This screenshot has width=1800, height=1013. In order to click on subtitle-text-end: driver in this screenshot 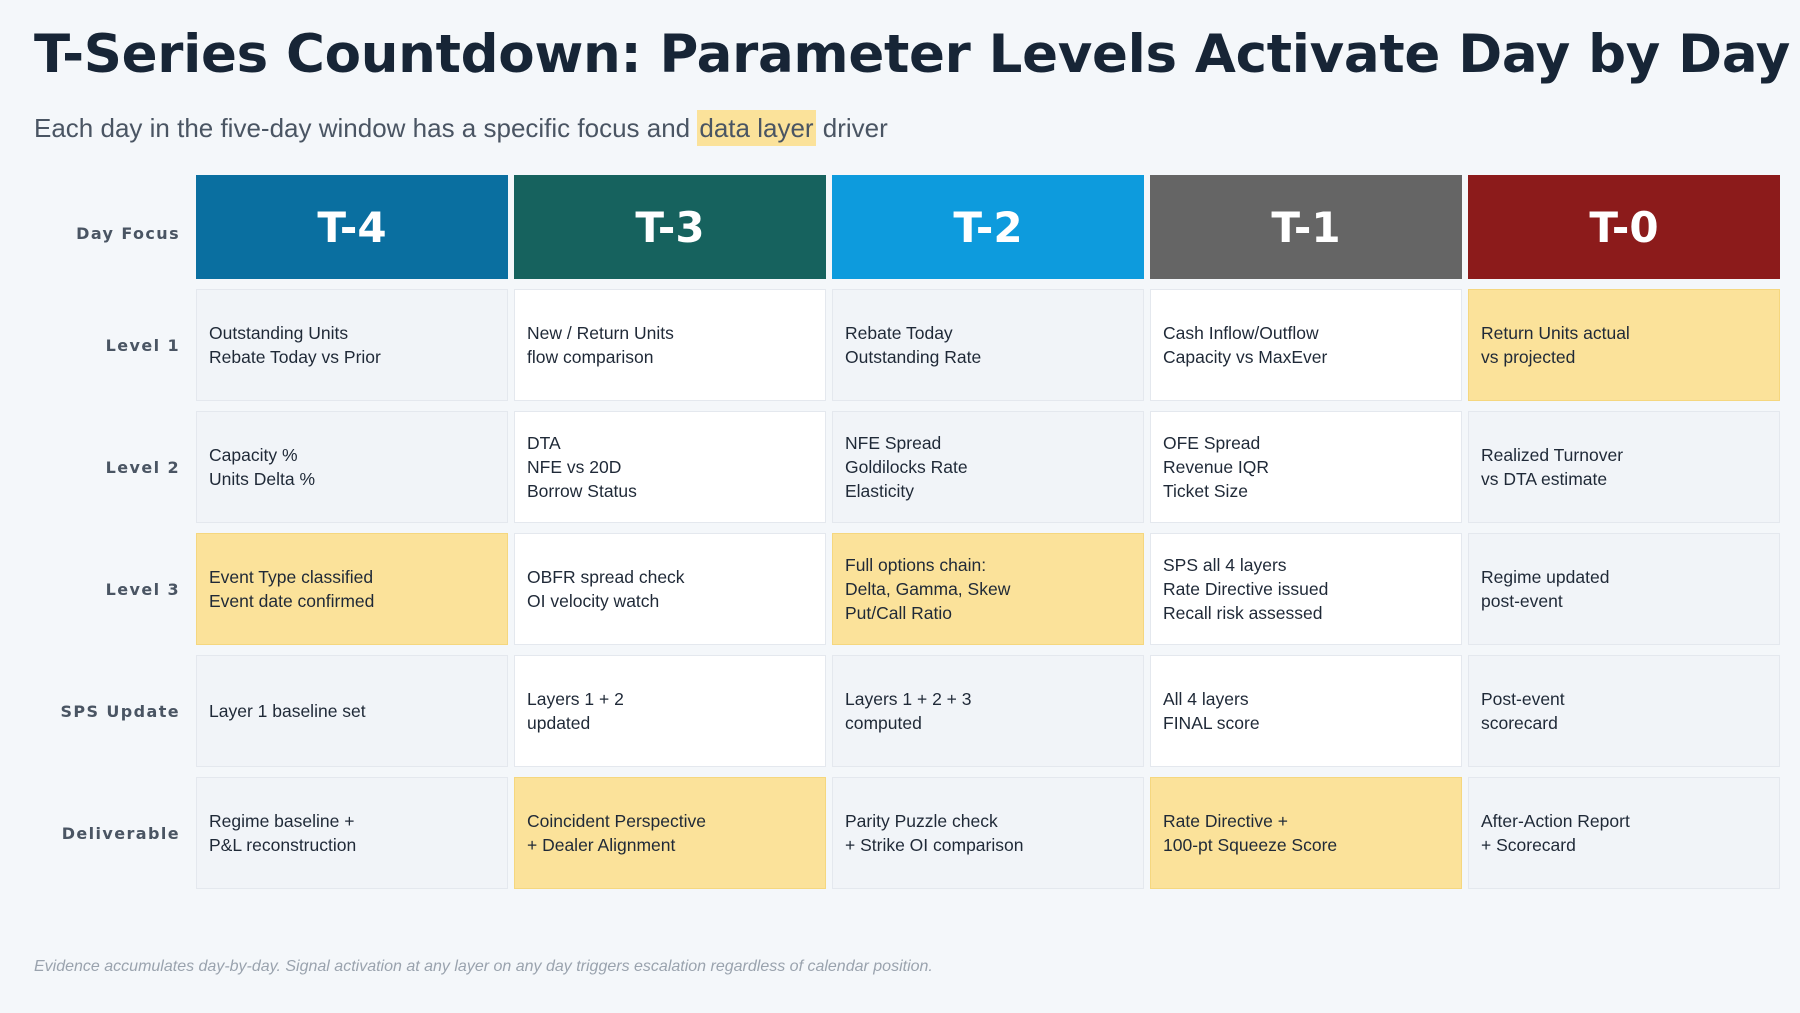, I will do `click(851, 128)`.